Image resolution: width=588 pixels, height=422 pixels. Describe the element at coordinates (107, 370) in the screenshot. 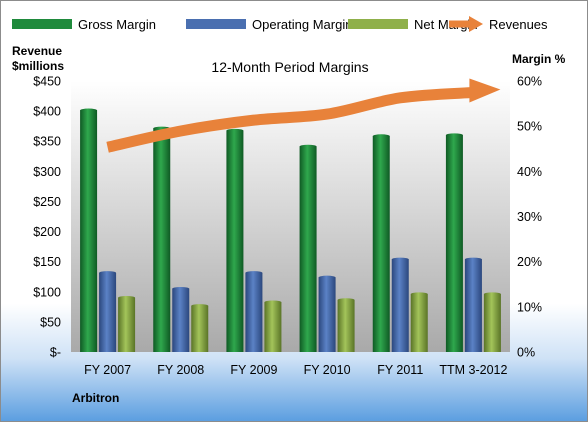

I see `category-label: FY 2007` at that location.